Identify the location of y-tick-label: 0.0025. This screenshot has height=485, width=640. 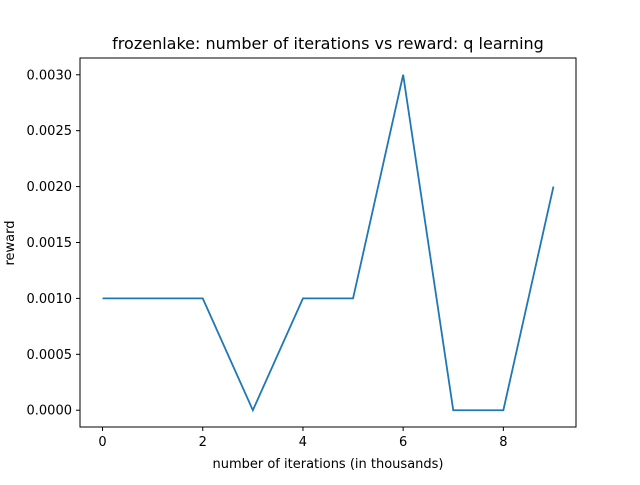
(50, 131).